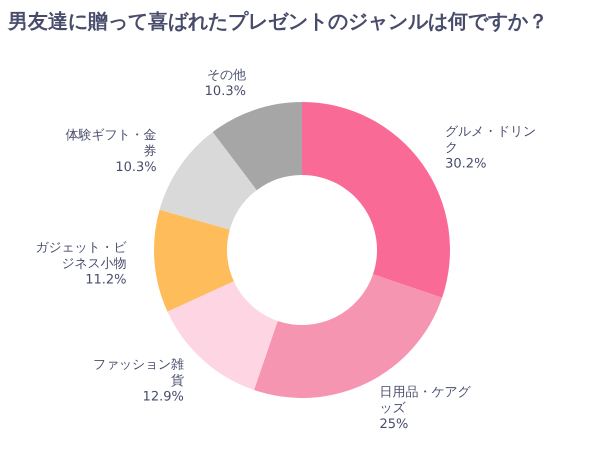  What do you see at coordinates (394, 424) in the screenshot?
I see `data-label: 25%` at bounding box center [394, 424].